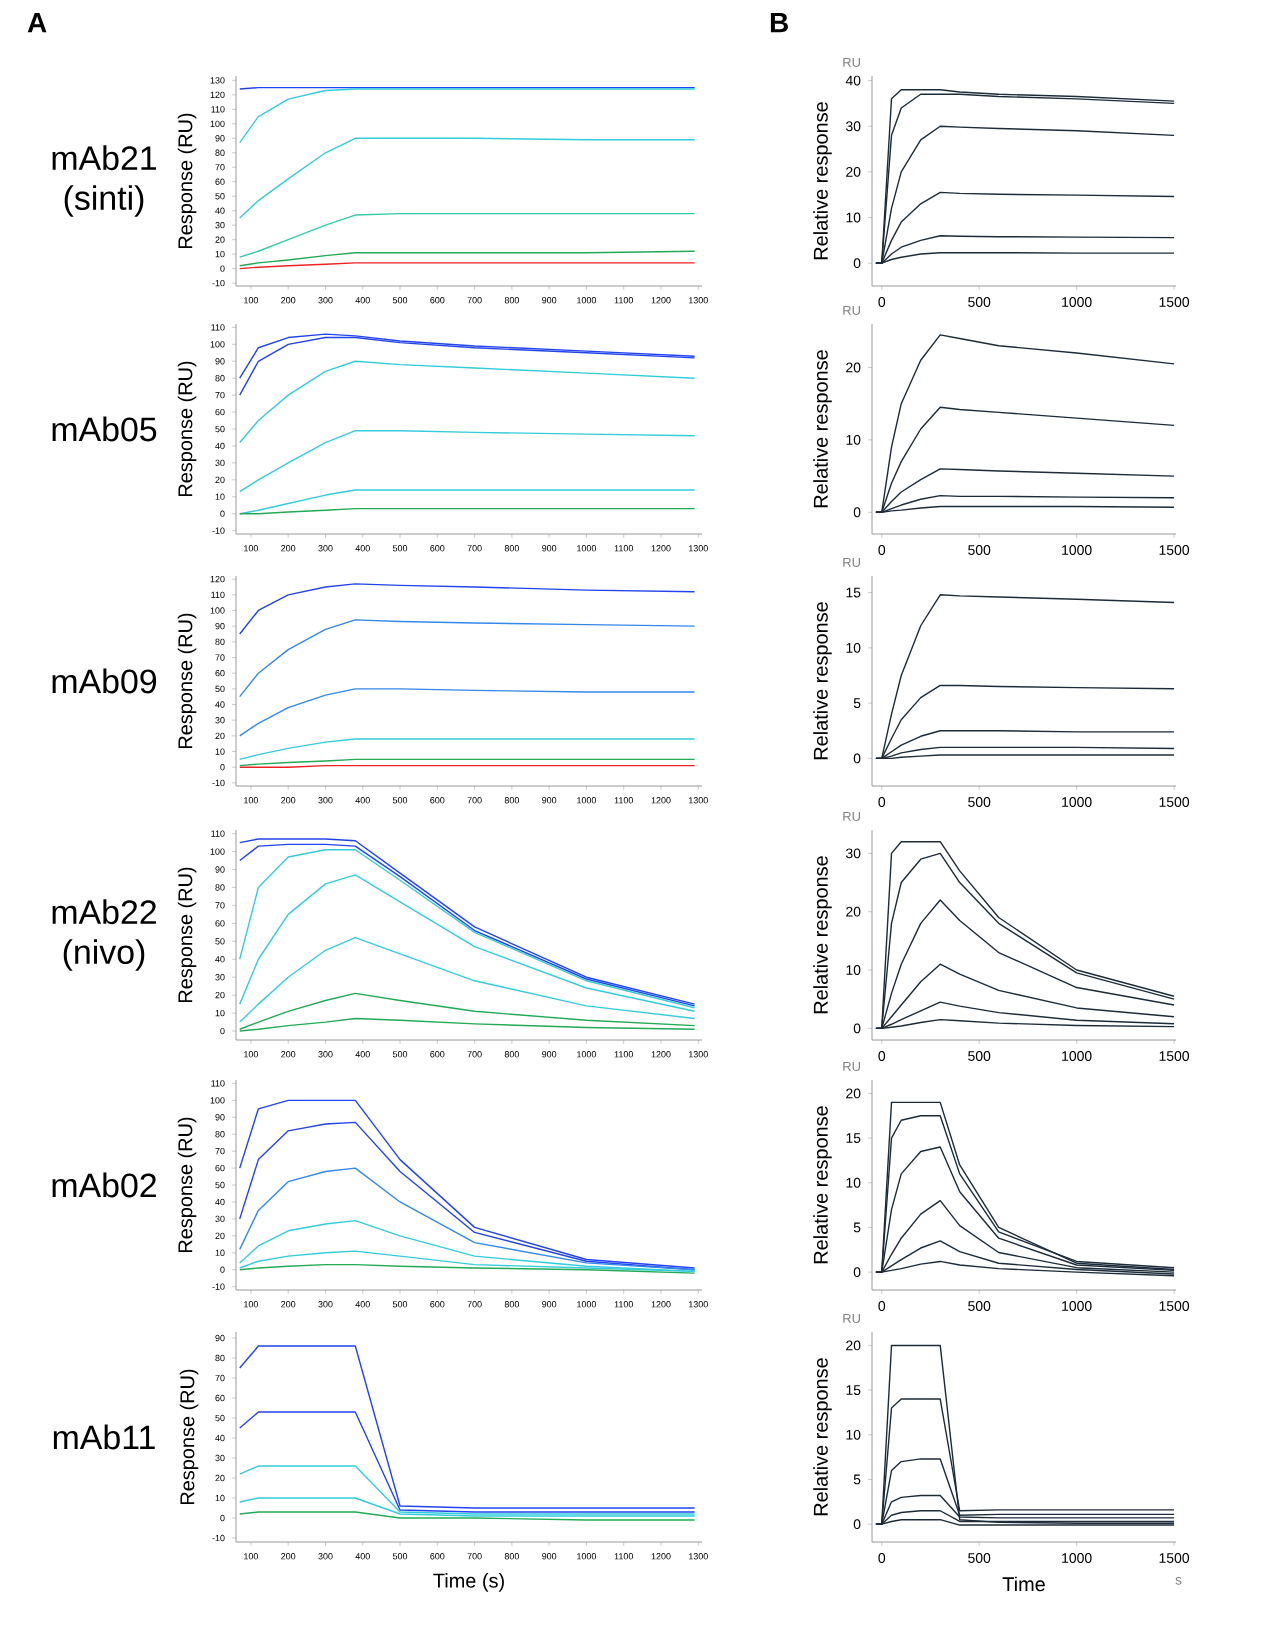 This screenshot has height=1644, width=1272. What do you see at coordinates (853, 1138) in the screenshot?
I see `y-tick-label: 15` at bounding box center [853, 1138].